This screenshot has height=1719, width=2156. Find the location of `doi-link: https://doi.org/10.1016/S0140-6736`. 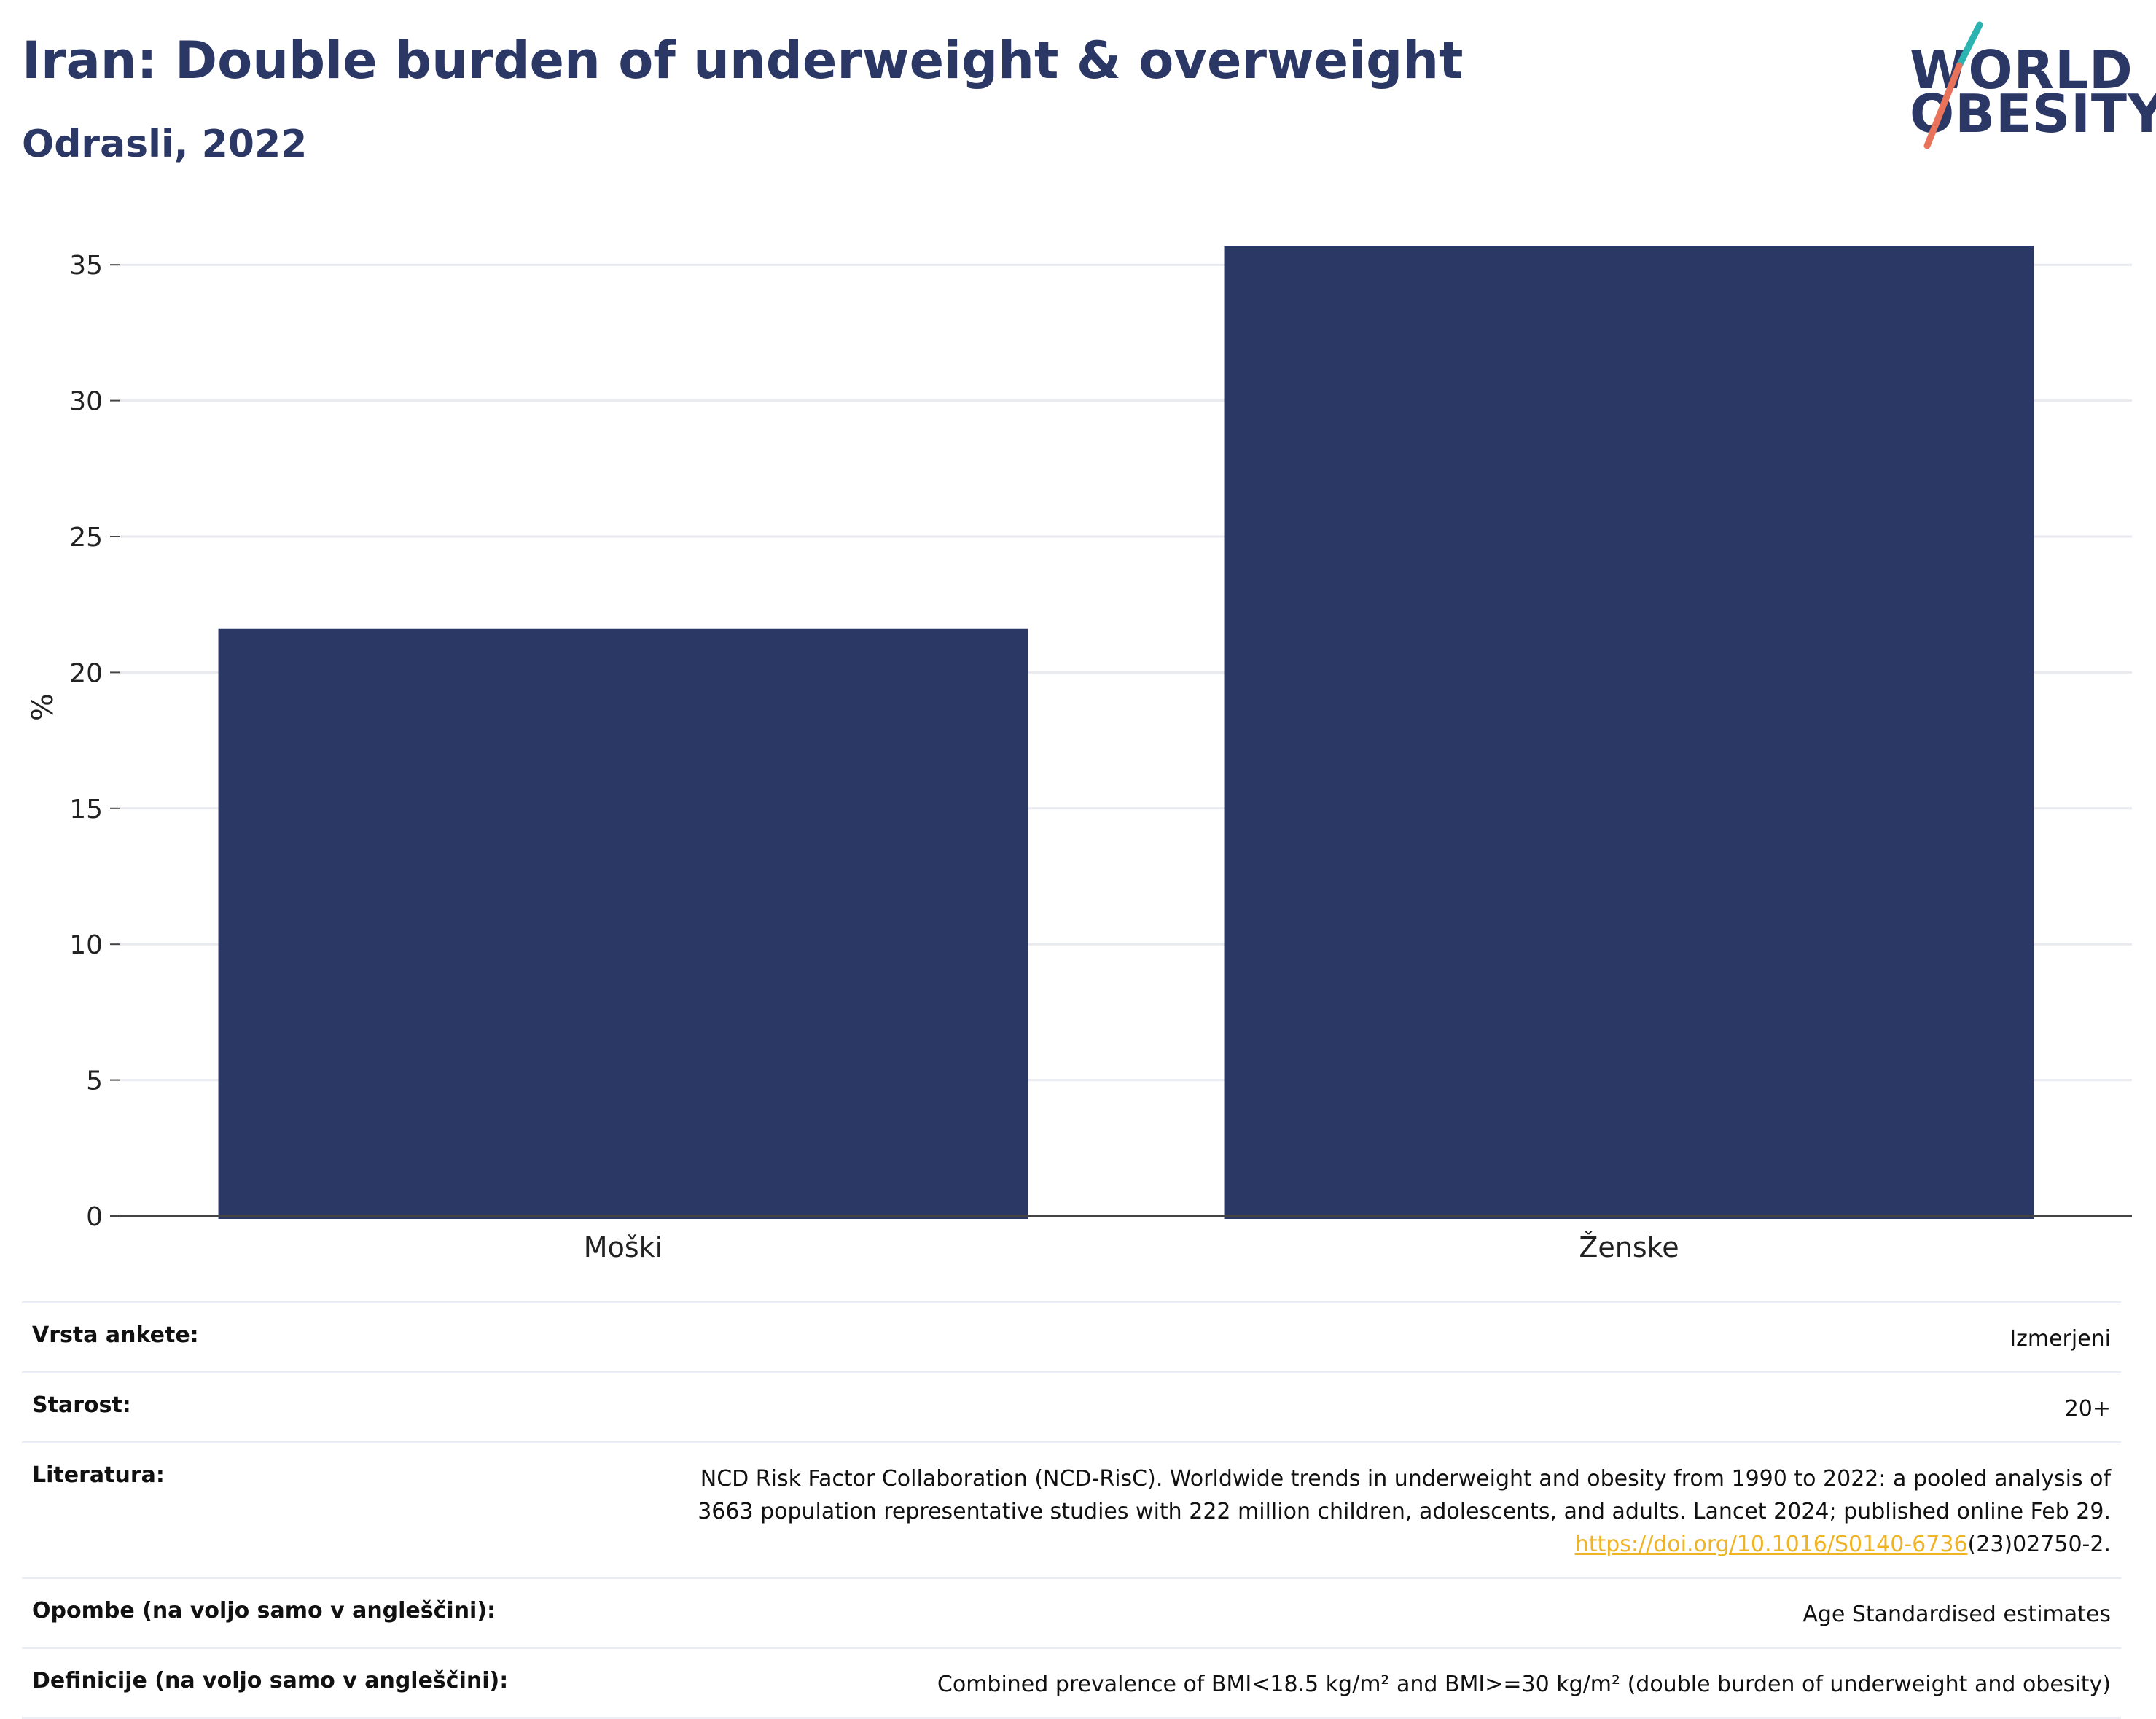

doi-link: https://doi.org/10.1016/S0140-6736 is located at coordinates (1771, 1544).